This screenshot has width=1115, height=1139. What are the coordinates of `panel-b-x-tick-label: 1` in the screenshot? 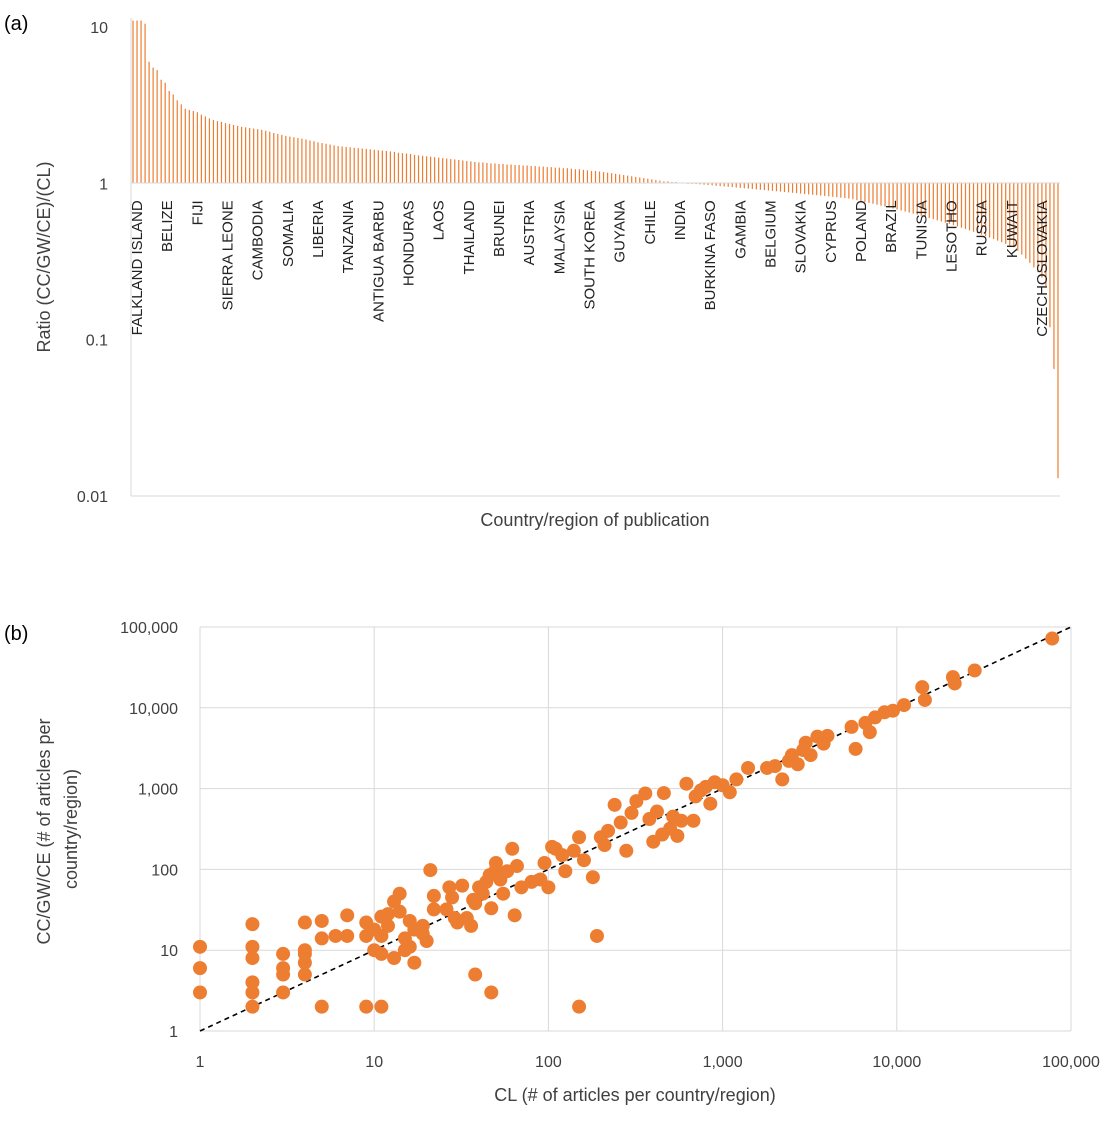 It's located at (200, 1062).